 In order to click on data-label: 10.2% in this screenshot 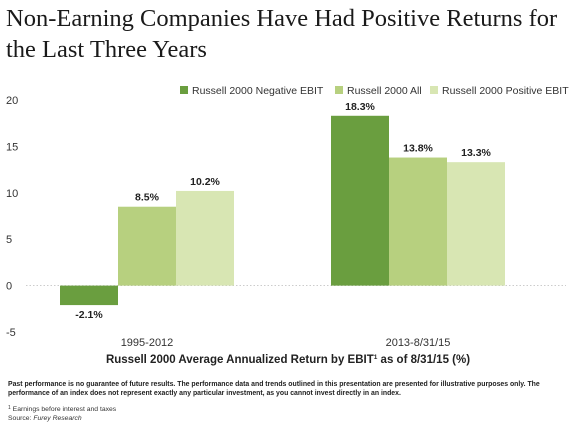, I will do `click(205, 182)`.